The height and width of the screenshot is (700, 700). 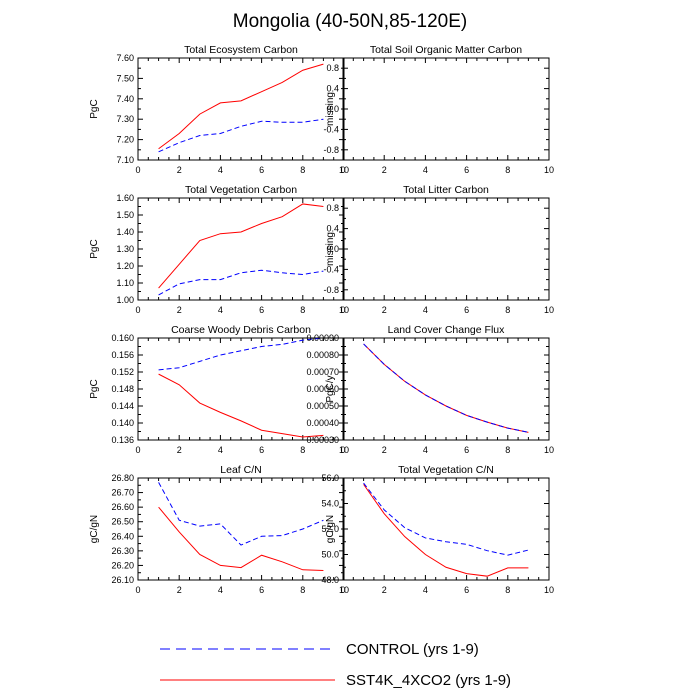 I want to click on panel-title: Total Vegetation C/N, so click(x=446, y=470).